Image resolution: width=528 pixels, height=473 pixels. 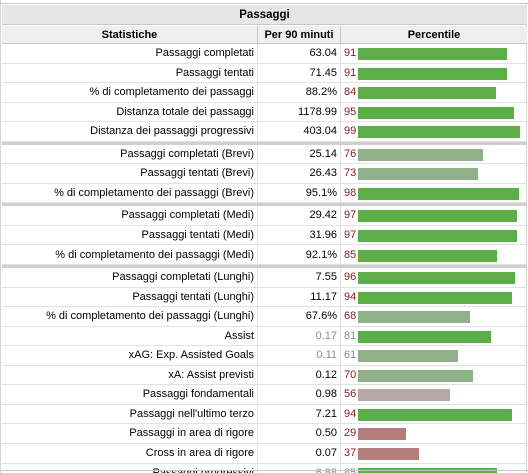 I want to click on percentile-cell: 76, so click(x=433, y=154).